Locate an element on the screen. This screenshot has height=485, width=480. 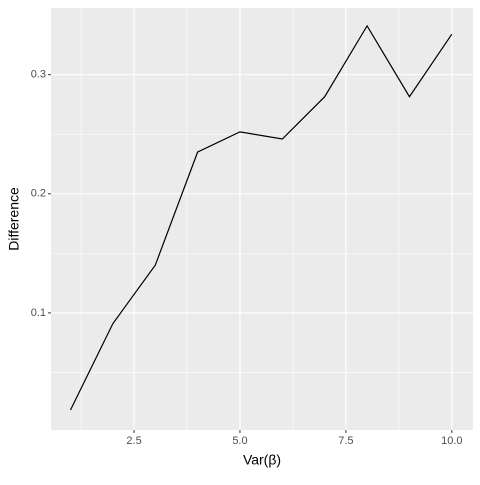
x-tick-label: 5.0 is located at coordinates (239, 441).